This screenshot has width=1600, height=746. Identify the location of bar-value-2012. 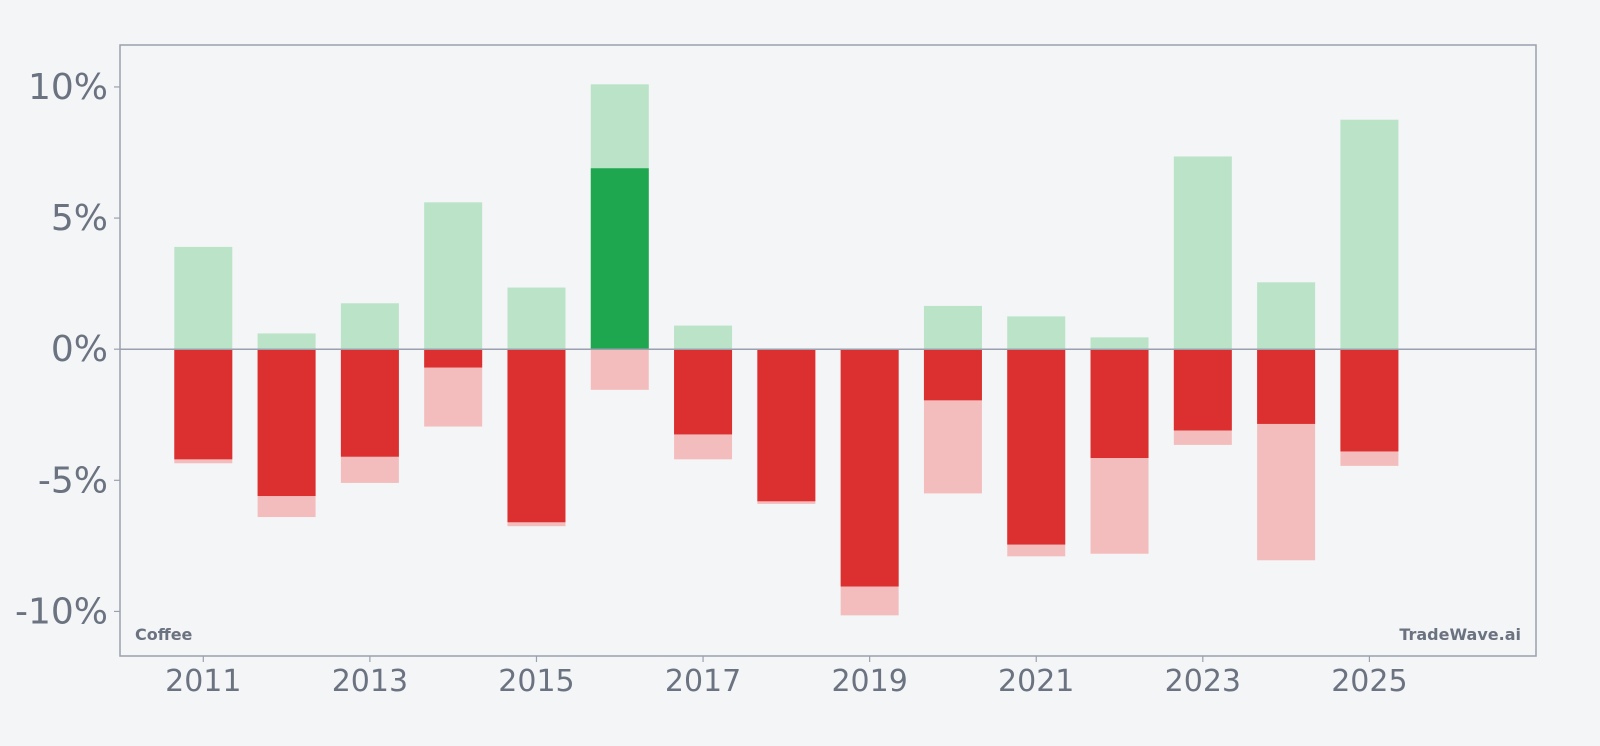
(286, 423).